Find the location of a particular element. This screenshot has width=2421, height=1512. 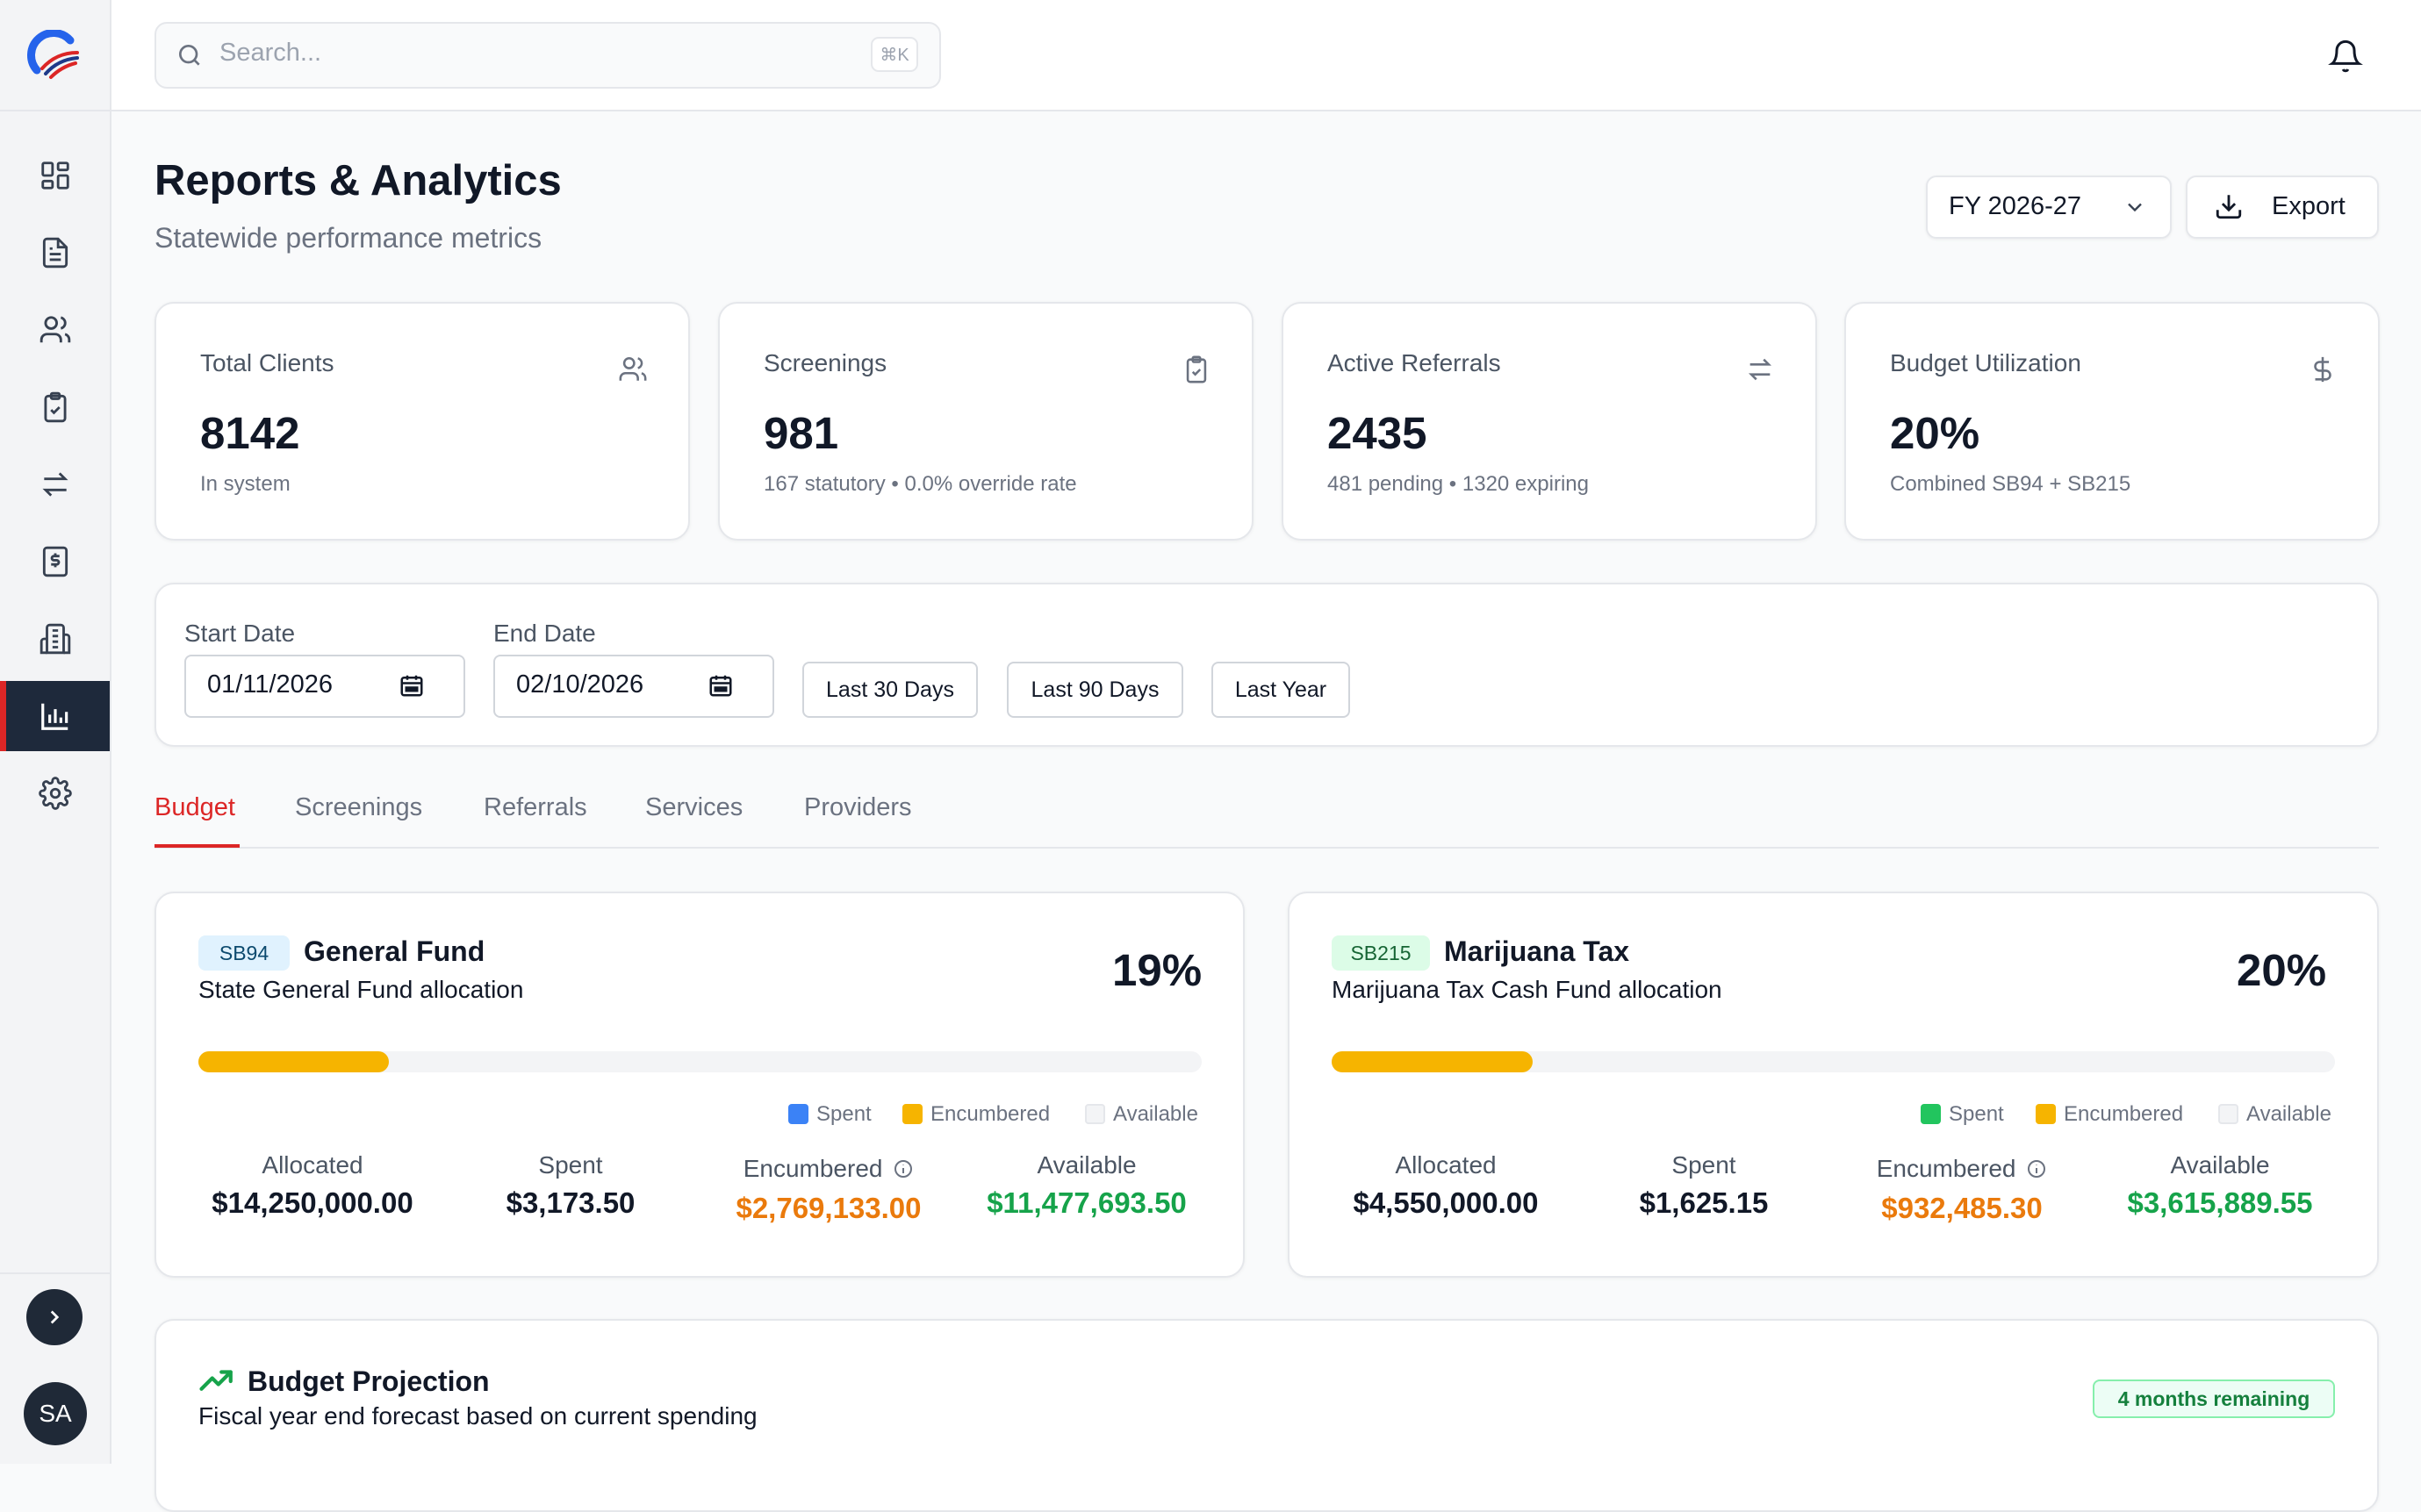

arrows-swap-icon is located at coordinates (55, 485).